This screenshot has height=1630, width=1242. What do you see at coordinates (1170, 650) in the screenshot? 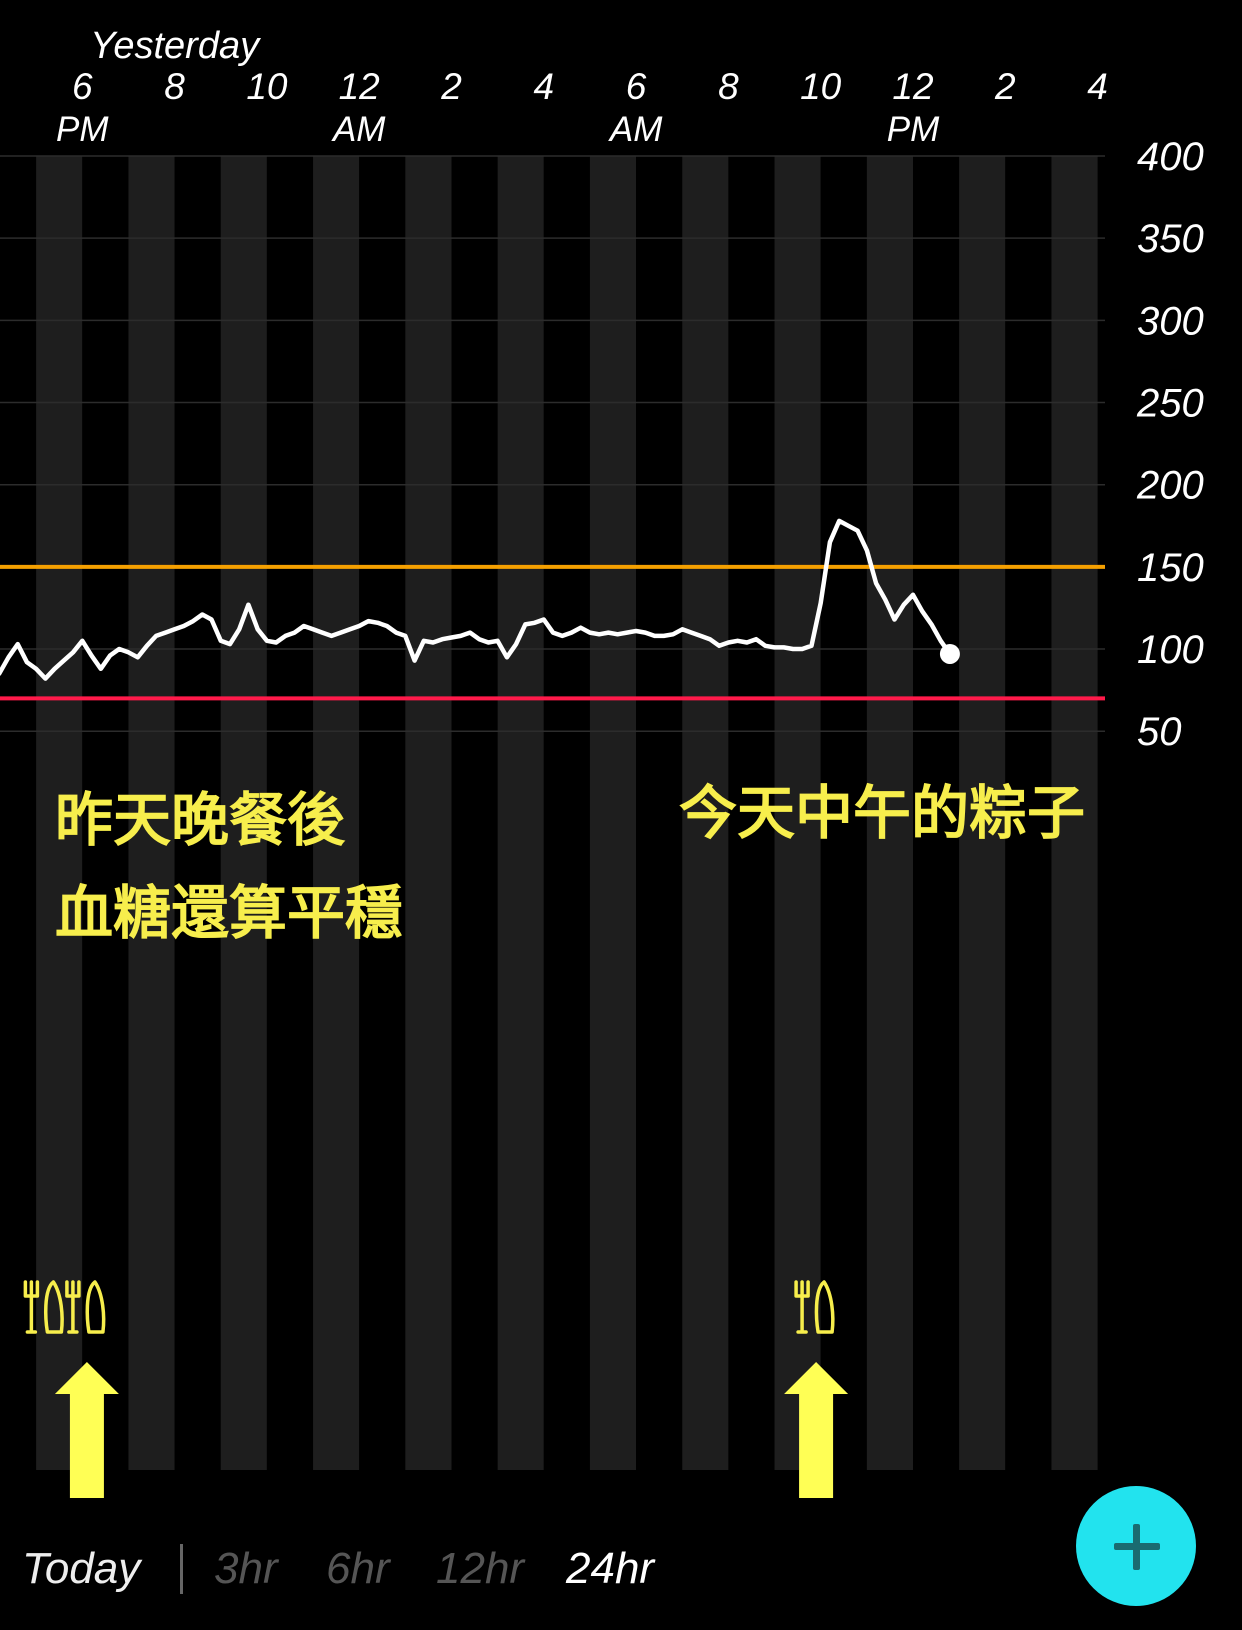
I see `y-tick-label: 100` at bounding box center [1170, 650].